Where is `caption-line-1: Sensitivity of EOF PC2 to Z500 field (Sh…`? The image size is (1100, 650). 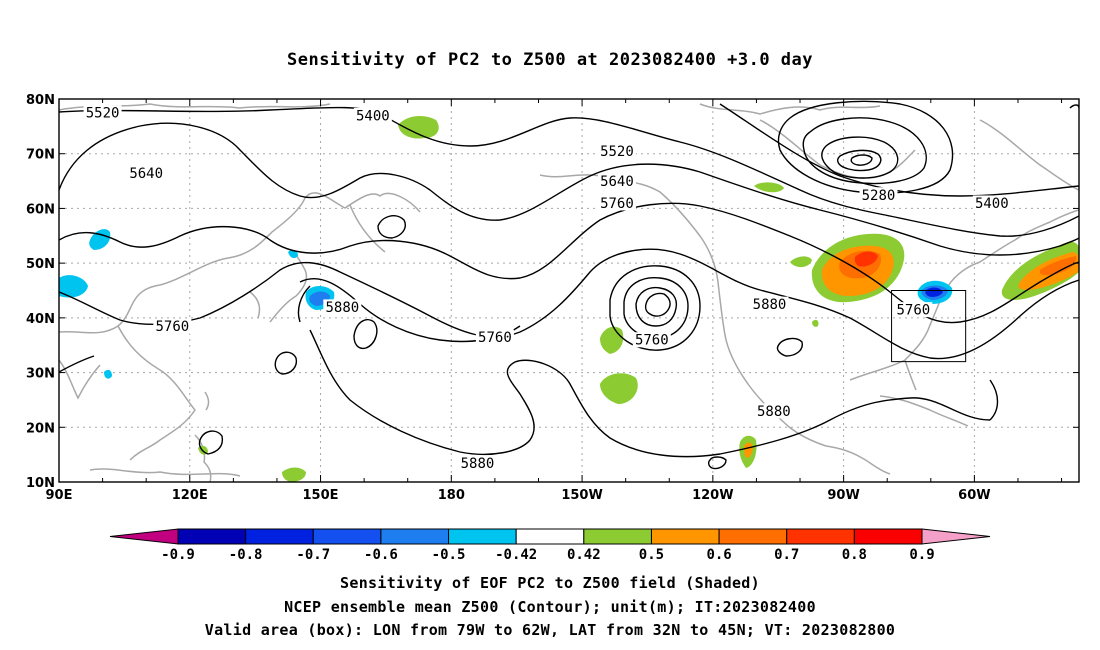
caption-line-1: Sensitivity of EOF PC2 to Z500 field (Sh… is located at coordinates (550, 583).